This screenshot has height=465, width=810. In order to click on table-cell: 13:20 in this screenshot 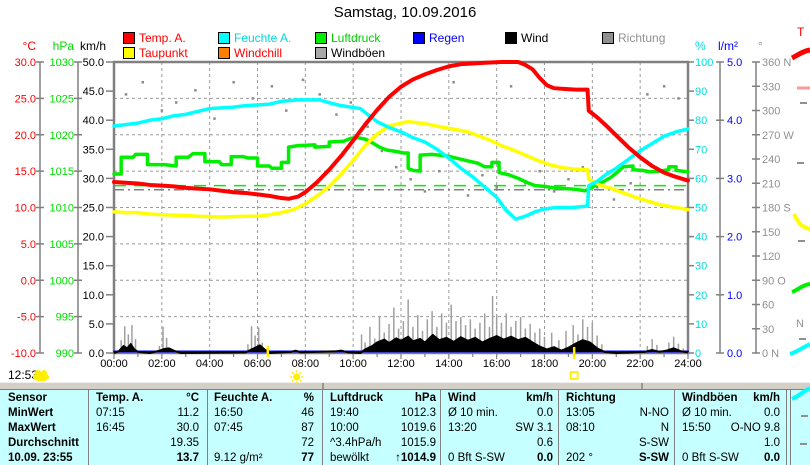, I will do `click(462, 428)`.